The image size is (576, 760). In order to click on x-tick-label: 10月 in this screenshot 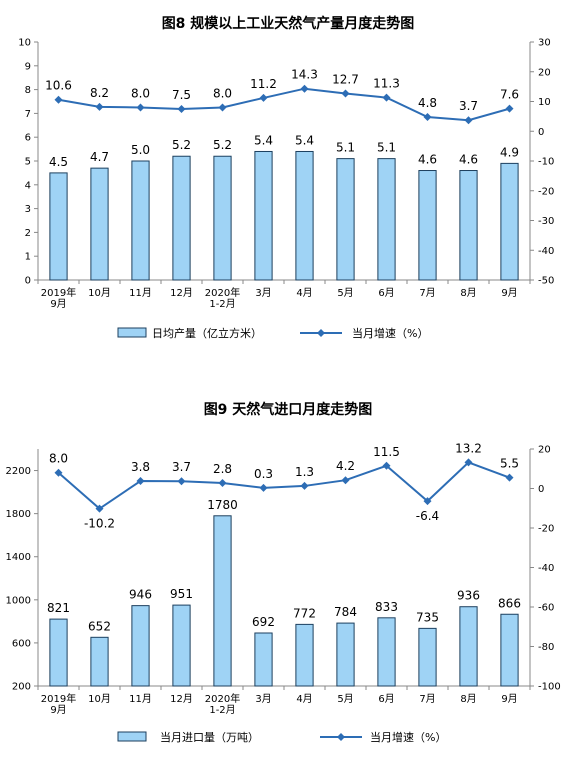, I will do `click(99, 699)`.